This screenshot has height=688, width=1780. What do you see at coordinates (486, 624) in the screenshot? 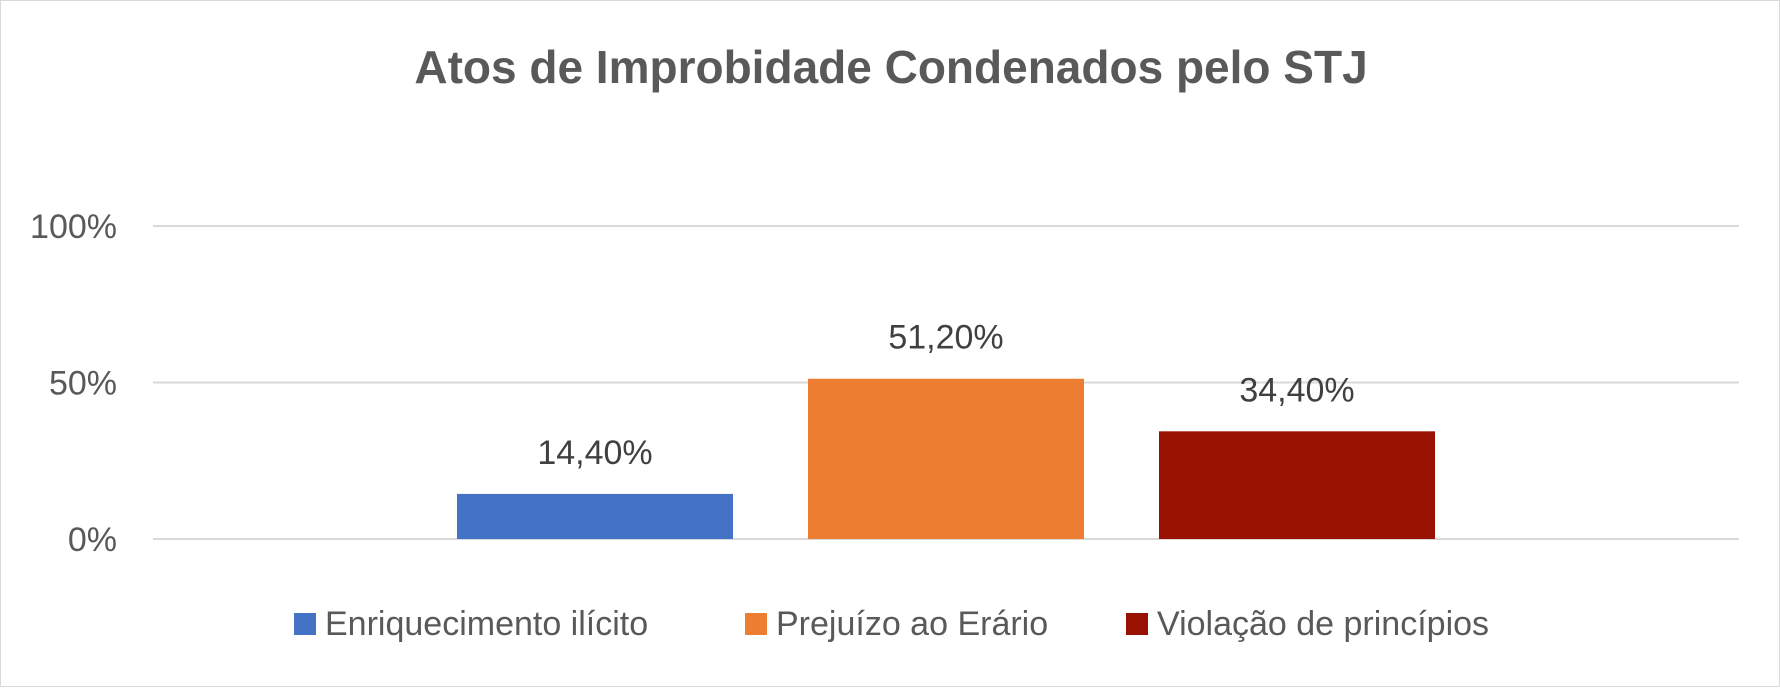
I see `legend-label: Enriquecimento ilícito` at bounding box center [486, 624].